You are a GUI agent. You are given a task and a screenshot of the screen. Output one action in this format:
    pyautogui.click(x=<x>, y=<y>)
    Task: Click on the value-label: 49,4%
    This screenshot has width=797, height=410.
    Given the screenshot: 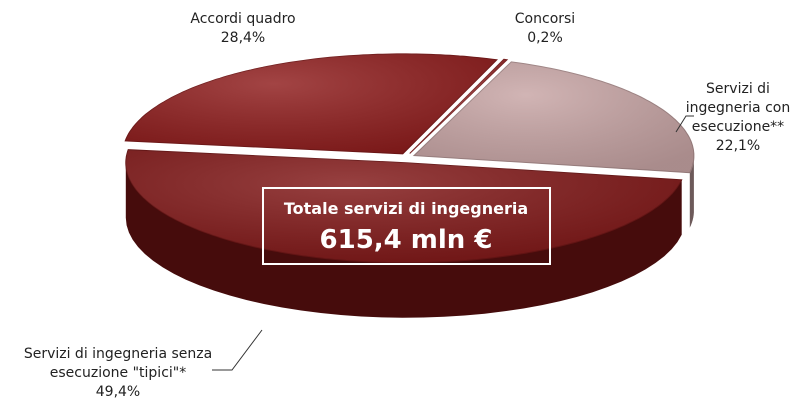 What is the action you would take?
    pyautogui.click(x=118, y=392)
    